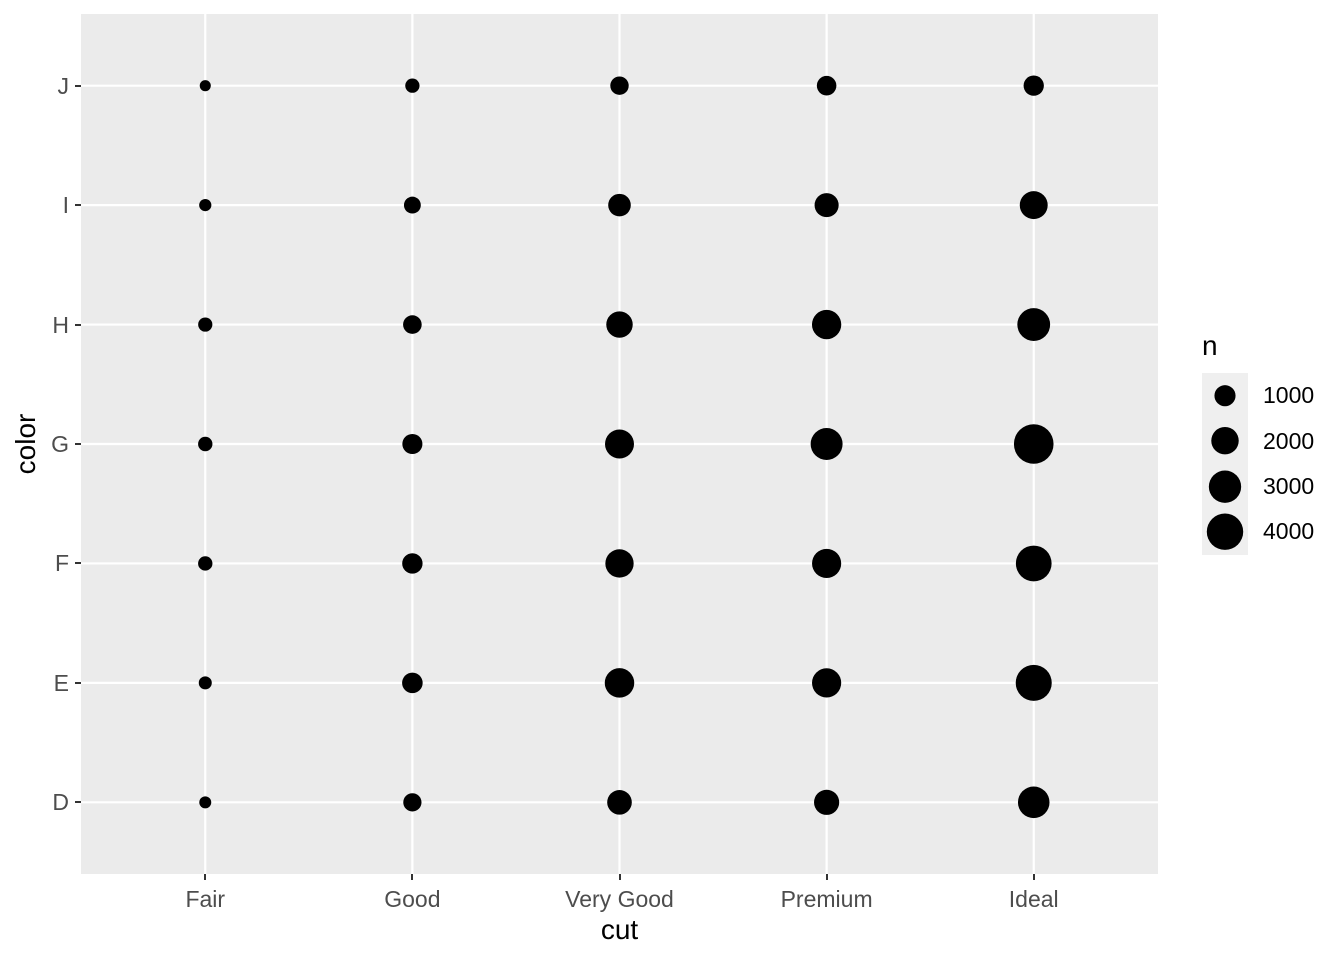 The height and width of the screenshot is (960, 1344). I want to click on x-axis-tick-label: Good, so click(412, 899).